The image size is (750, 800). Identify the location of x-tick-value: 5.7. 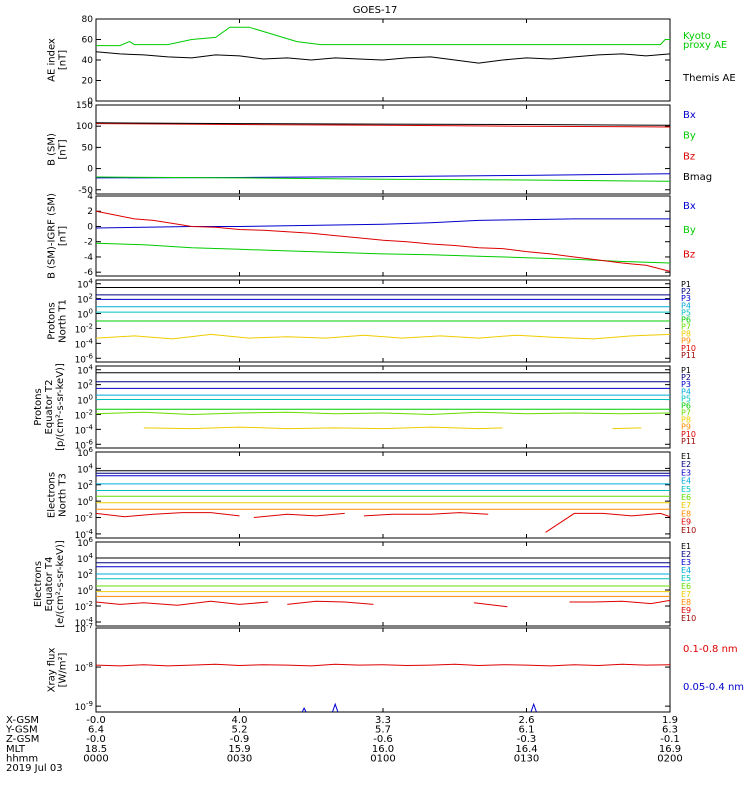
(383, 730).